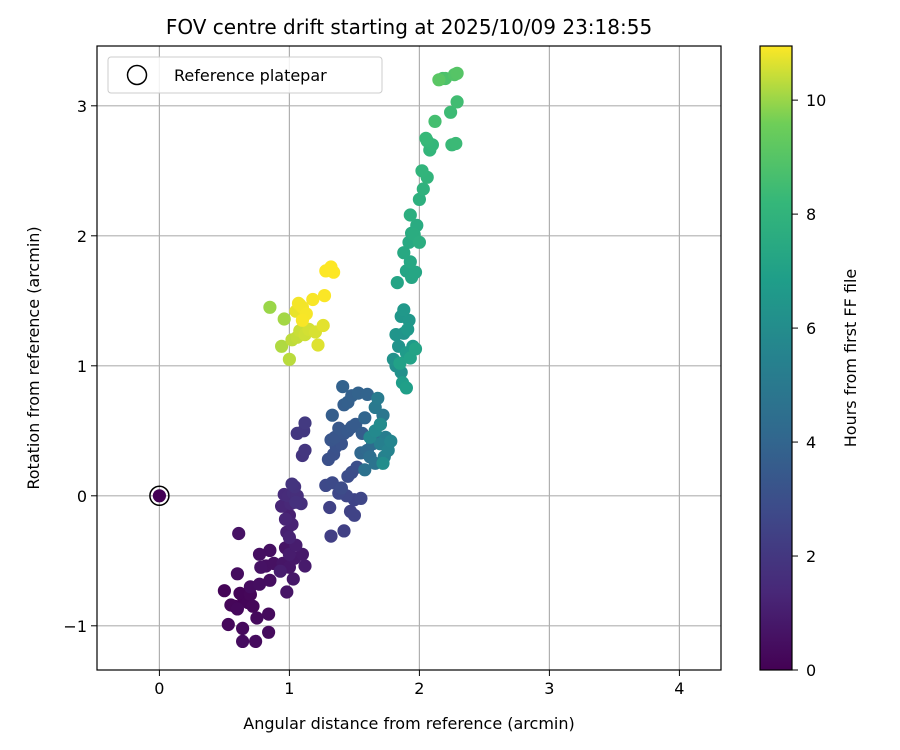 The height and width of the screenshot is (750, 900). Describe the element at coordinates (82, 496) in the screenshot. I see `y-tick-label: 0` at that location.